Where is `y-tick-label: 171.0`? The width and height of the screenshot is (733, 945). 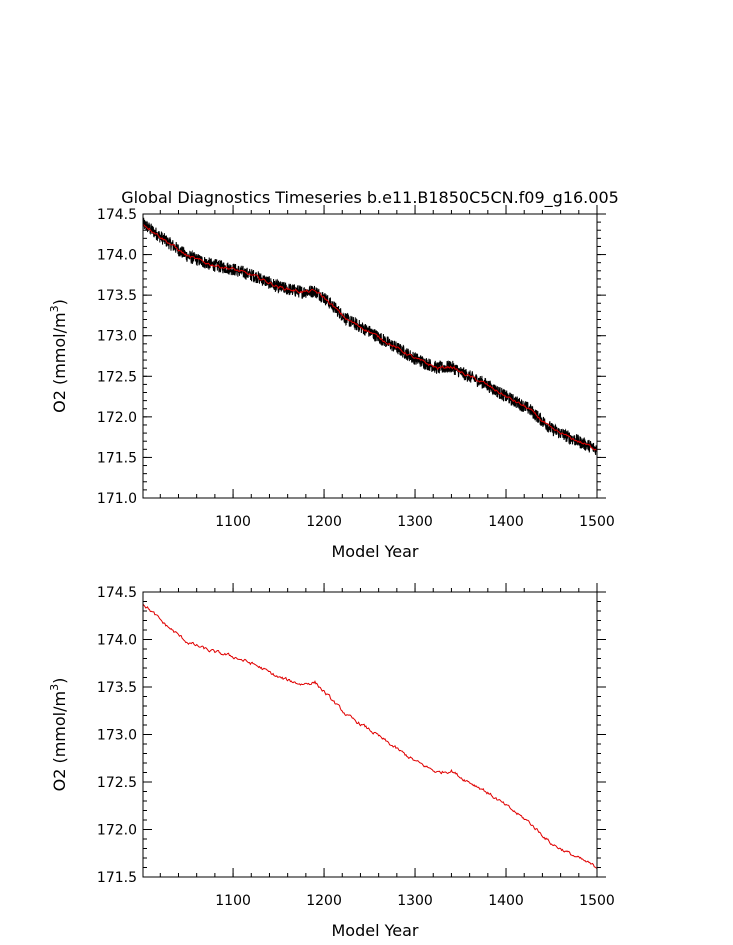 y-tick-label: 171.0 is located at coordinates (117, 499).